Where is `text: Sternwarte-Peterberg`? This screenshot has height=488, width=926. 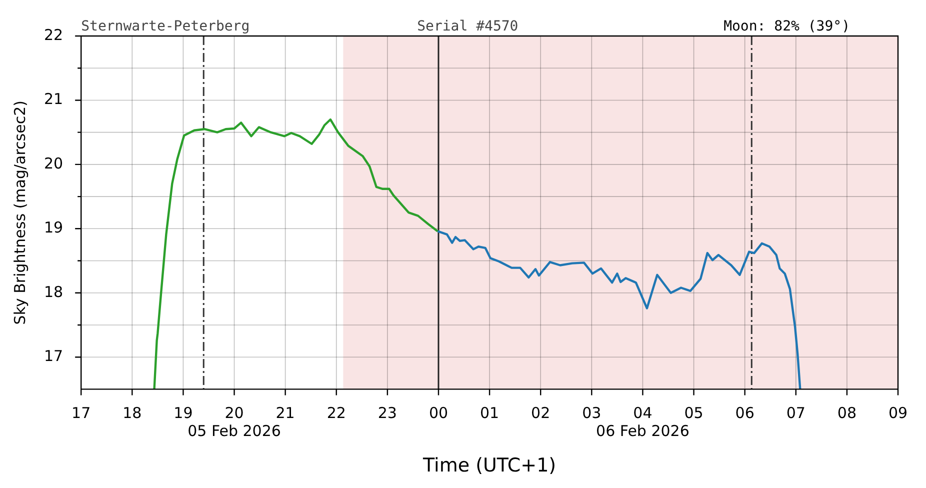 text: Sternwarte-Peterberg is located at coordinates (165, 26).